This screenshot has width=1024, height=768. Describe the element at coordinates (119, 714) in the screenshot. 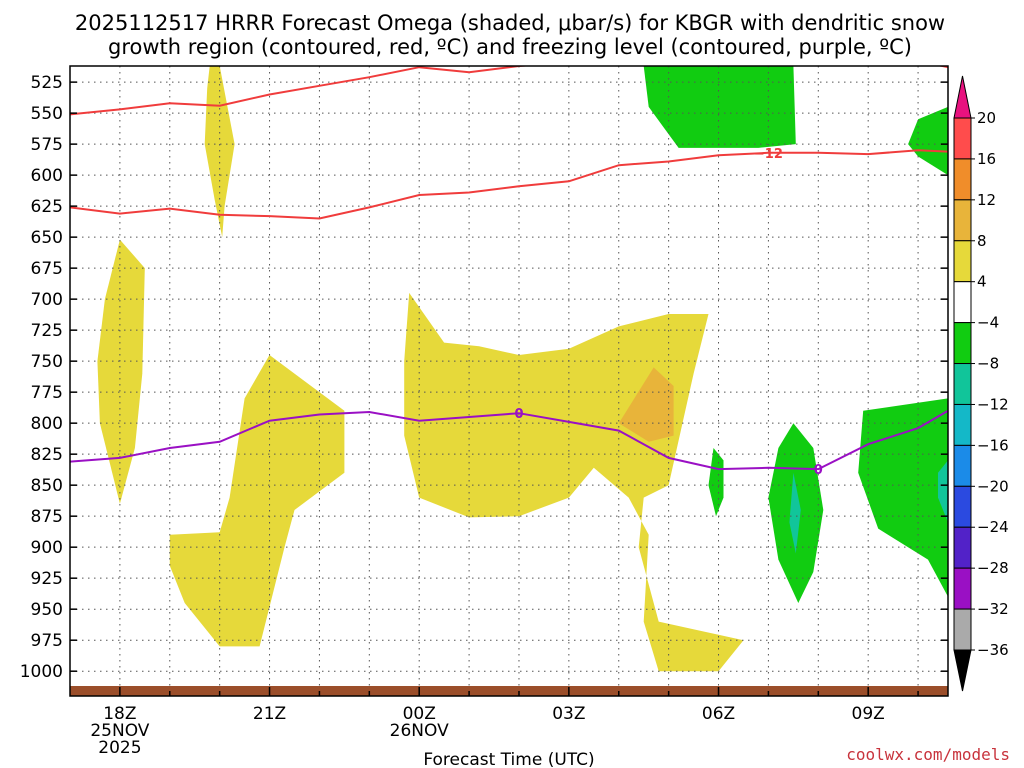

I see `x-tick-label: 18Z` at that location.